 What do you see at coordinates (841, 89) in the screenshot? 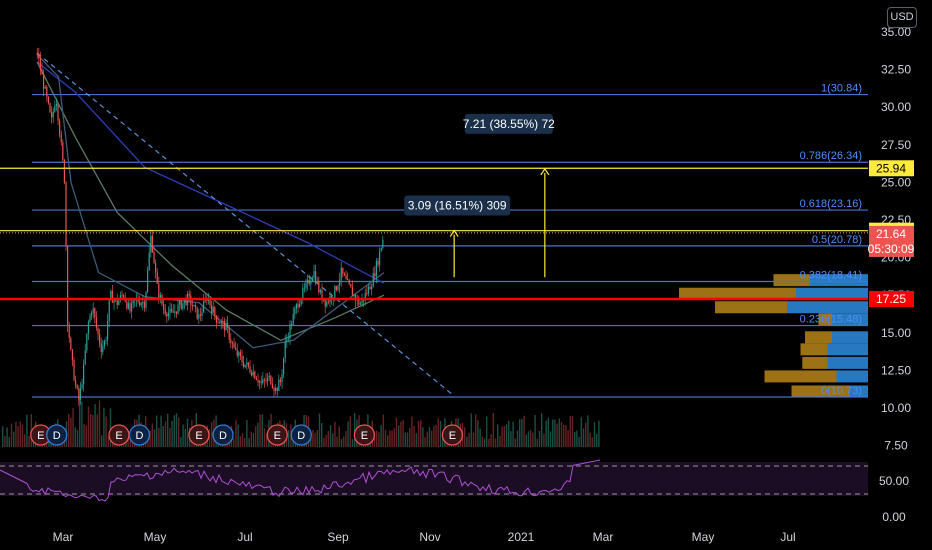
I see `fib-level-label: 1(30.84)` at bounding box center [841, 89].